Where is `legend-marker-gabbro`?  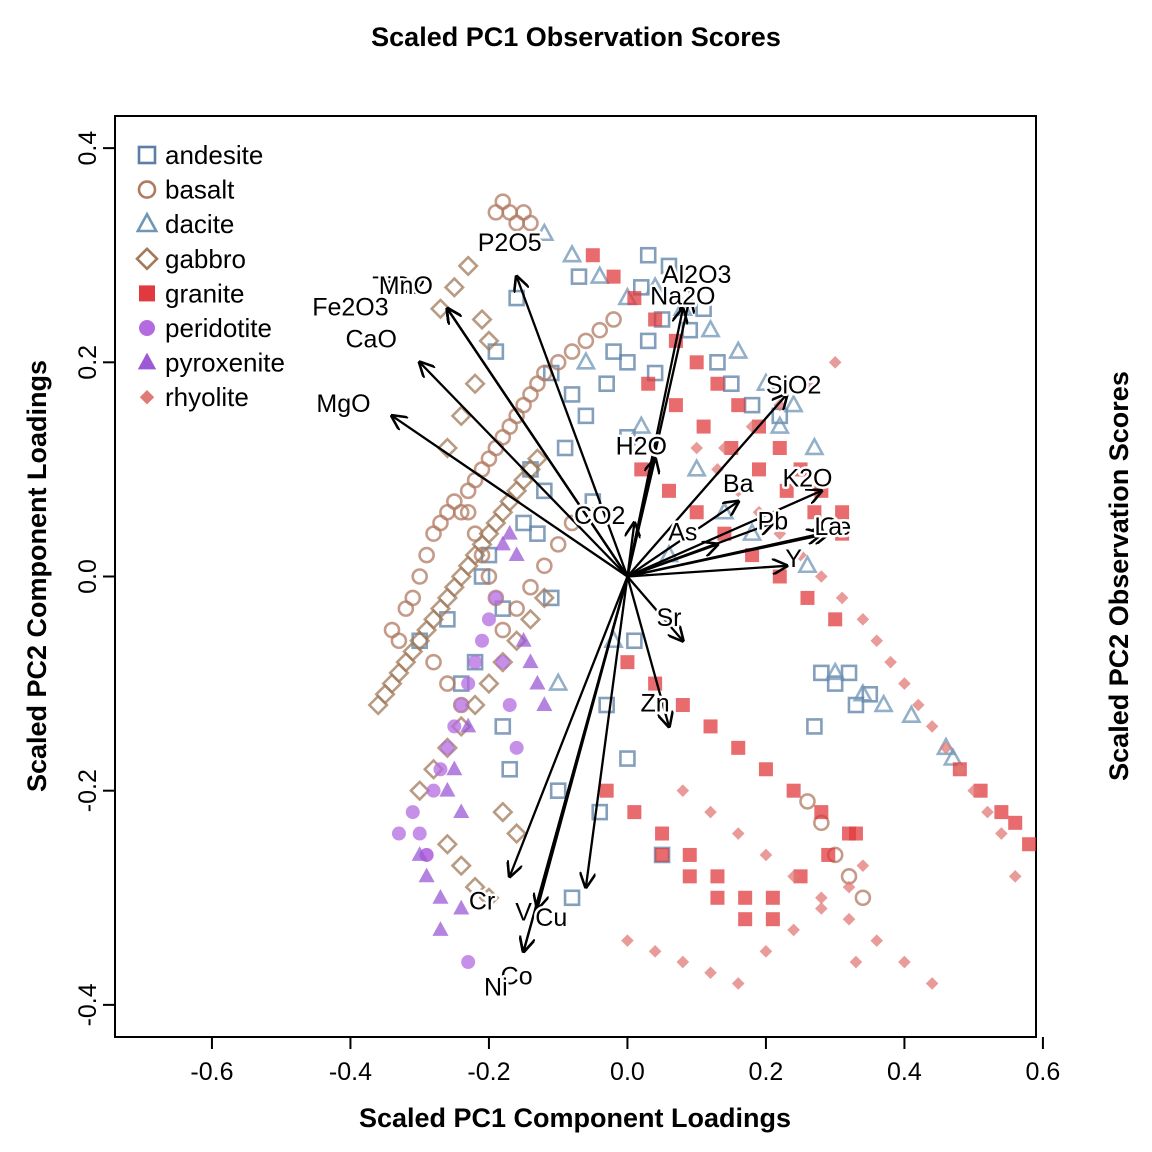 legend-marker-gabbro is located at coordinates (147, 258).